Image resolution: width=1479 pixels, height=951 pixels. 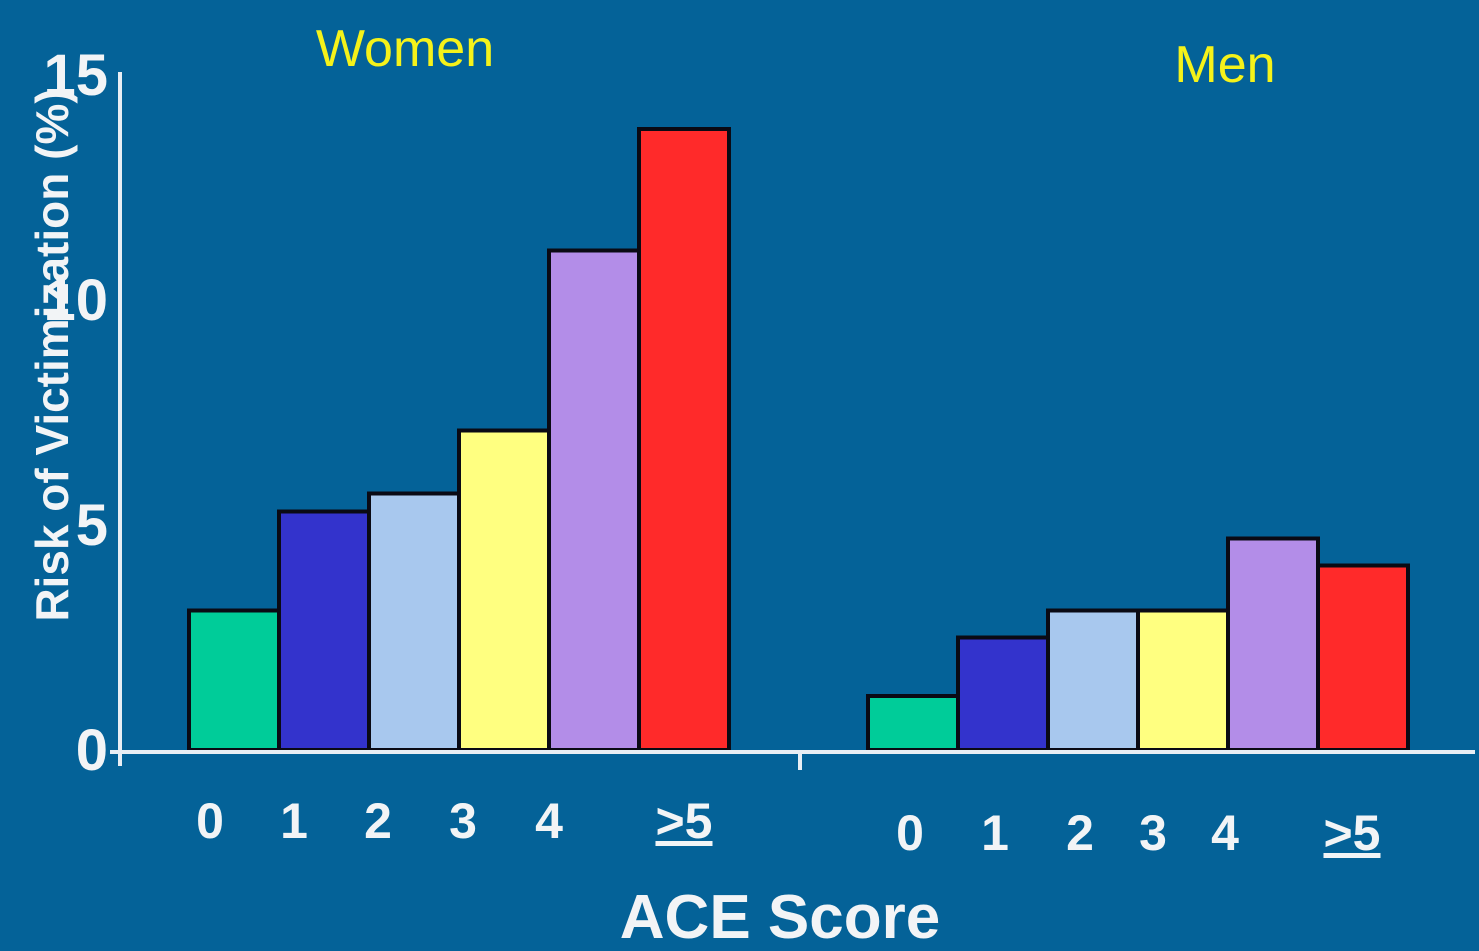 What do you see at coordinates (910, 833) in the screenshot?
I see `x-tick-label-men-0: 0` at bounding box center [910, 833].